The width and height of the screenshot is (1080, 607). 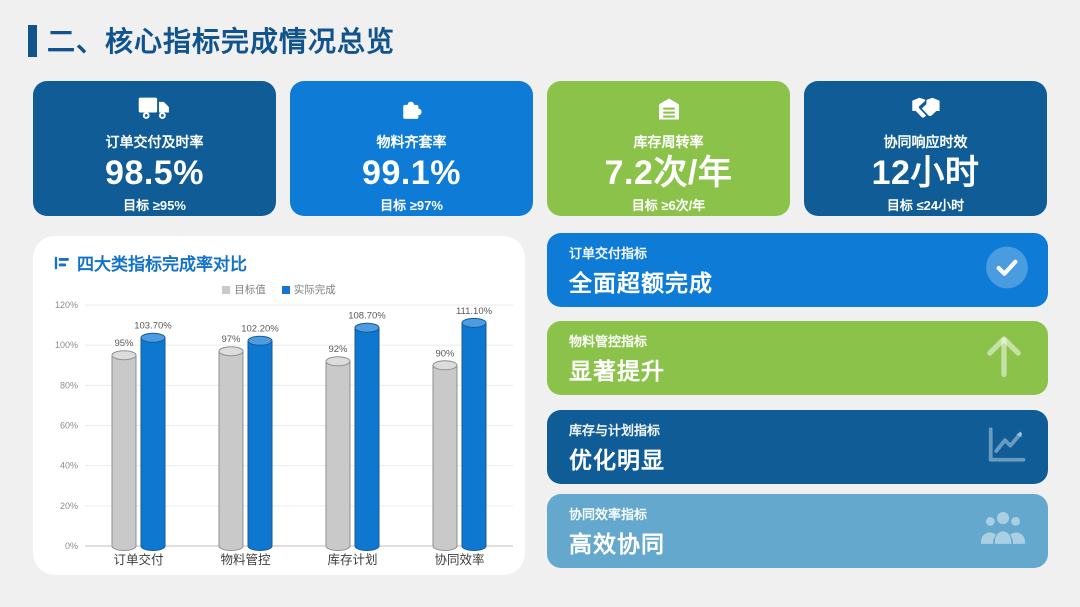 I want to click on status-category: 库存与计划指标, so click(x=615, y=430).